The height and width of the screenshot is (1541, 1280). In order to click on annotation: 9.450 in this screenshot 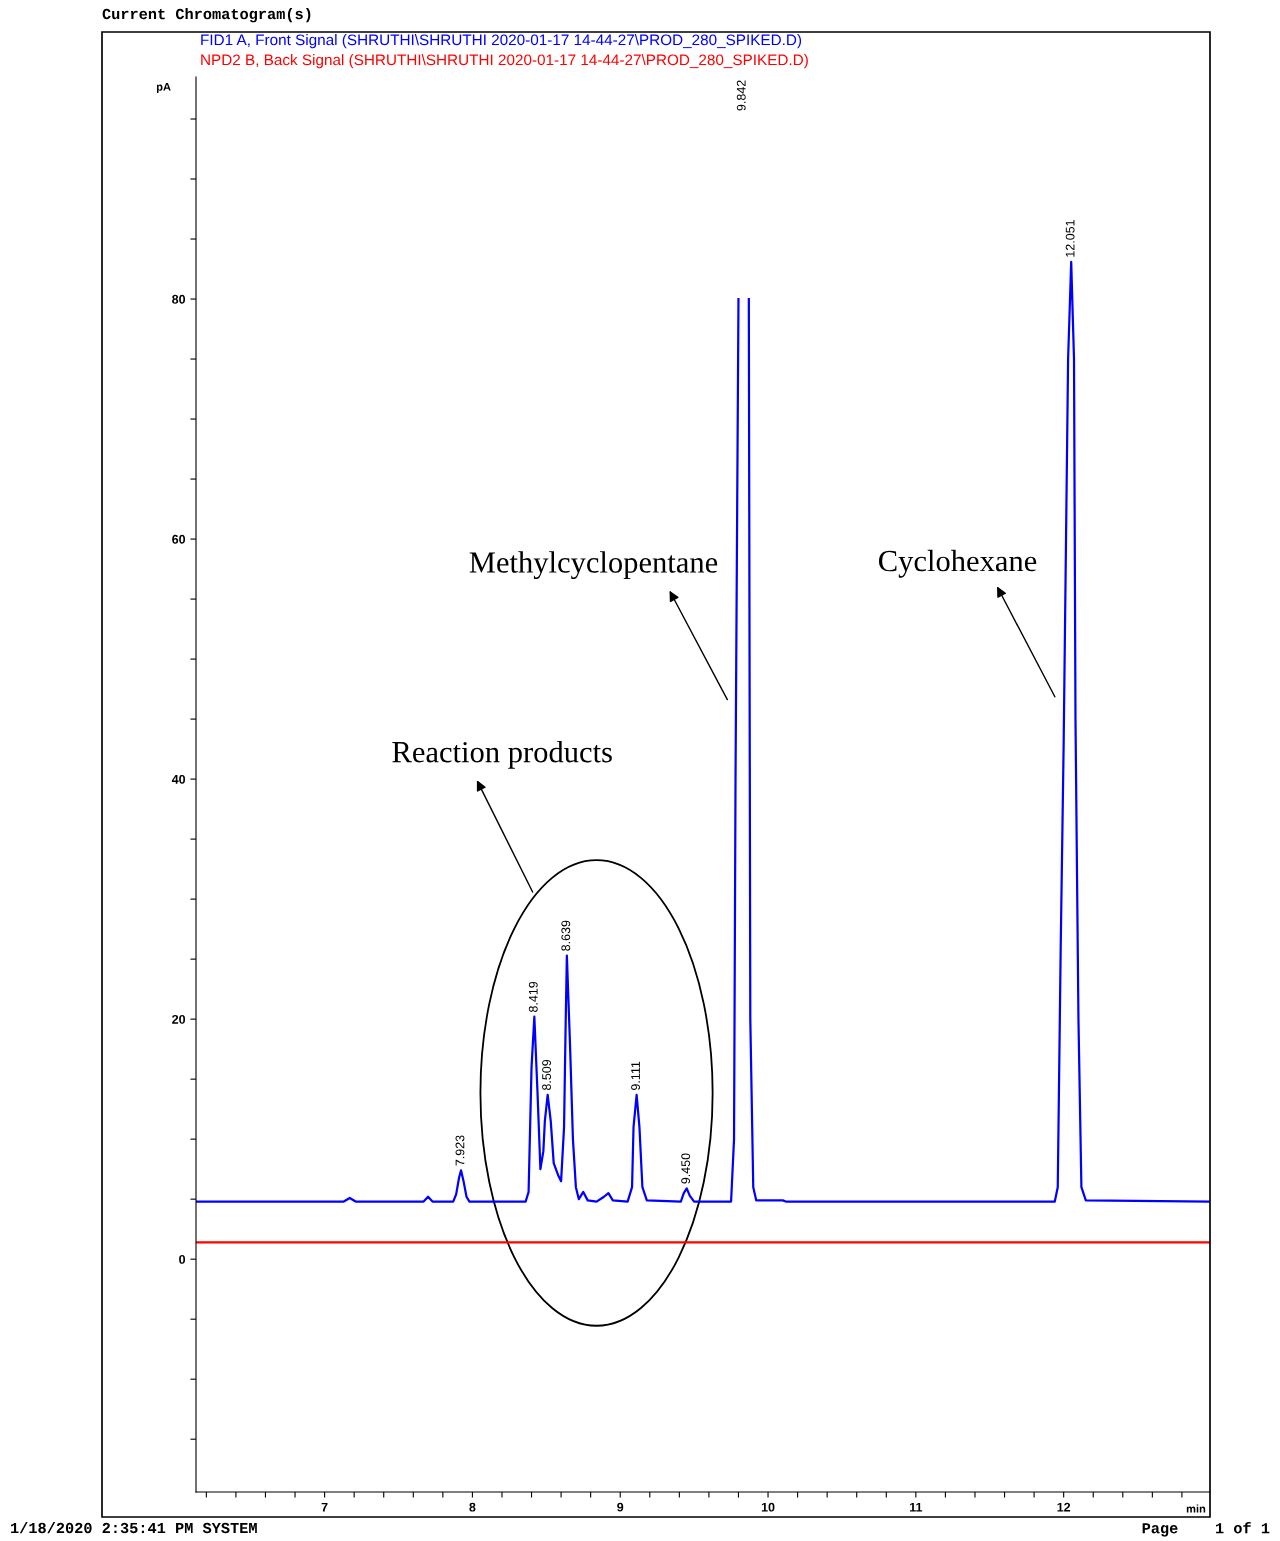, I will do `click(686, 1168)`.